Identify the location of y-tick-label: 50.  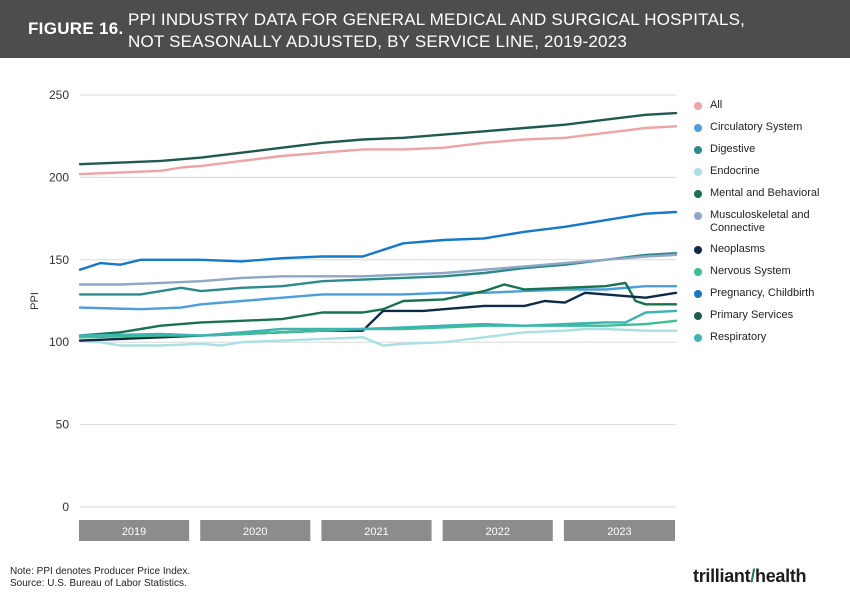
(63, 425).